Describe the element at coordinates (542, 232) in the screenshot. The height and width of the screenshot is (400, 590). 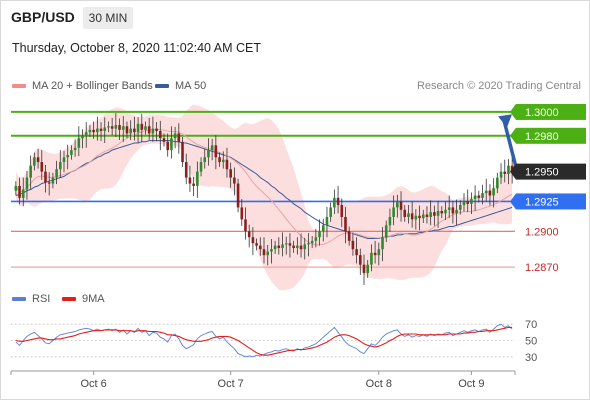
I see `price-label-support: 1.2900` at that location.